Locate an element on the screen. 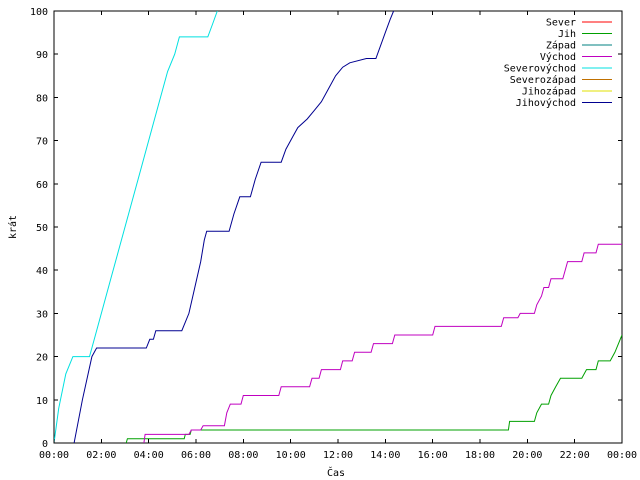 The width and height of the screenshot is (640, 480). y-tick-label: 10 is located at coordinates (42, 401).